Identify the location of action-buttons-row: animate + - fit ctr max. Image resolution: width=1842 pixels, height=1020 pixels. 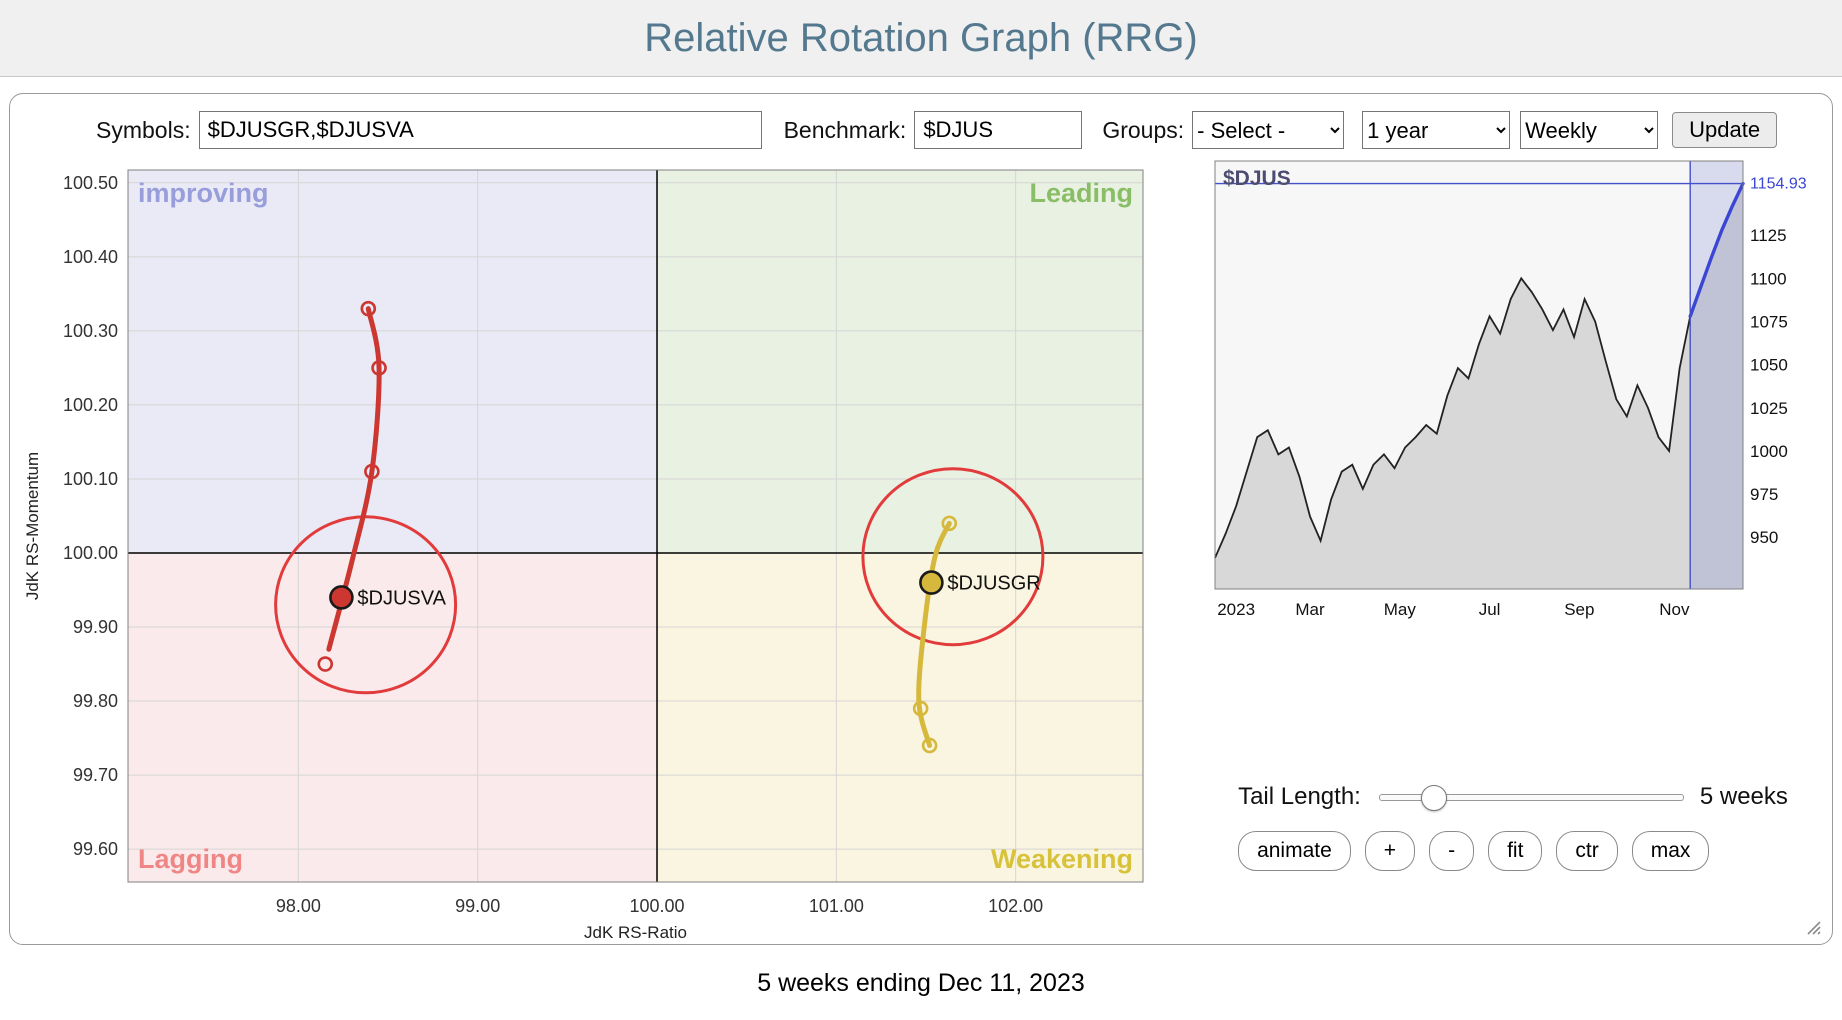
(1519, 851).